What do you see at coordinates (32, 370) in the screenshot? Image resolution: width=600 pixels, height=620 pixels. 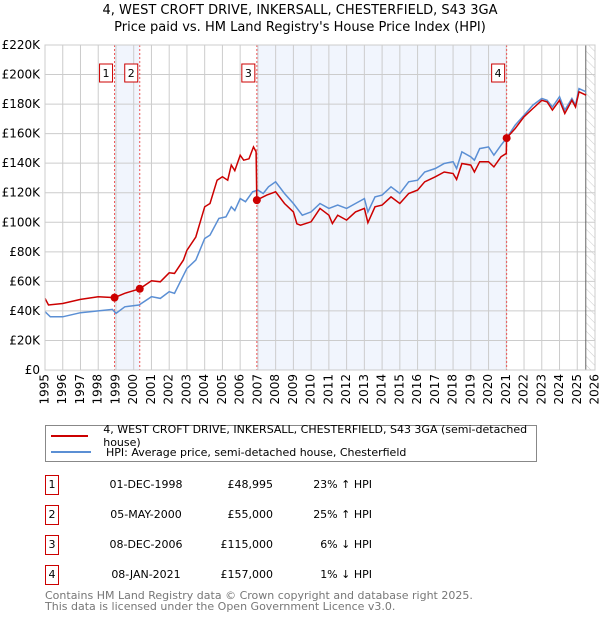 I see `y-tick-label: £0` at bounding box center [32, 370].